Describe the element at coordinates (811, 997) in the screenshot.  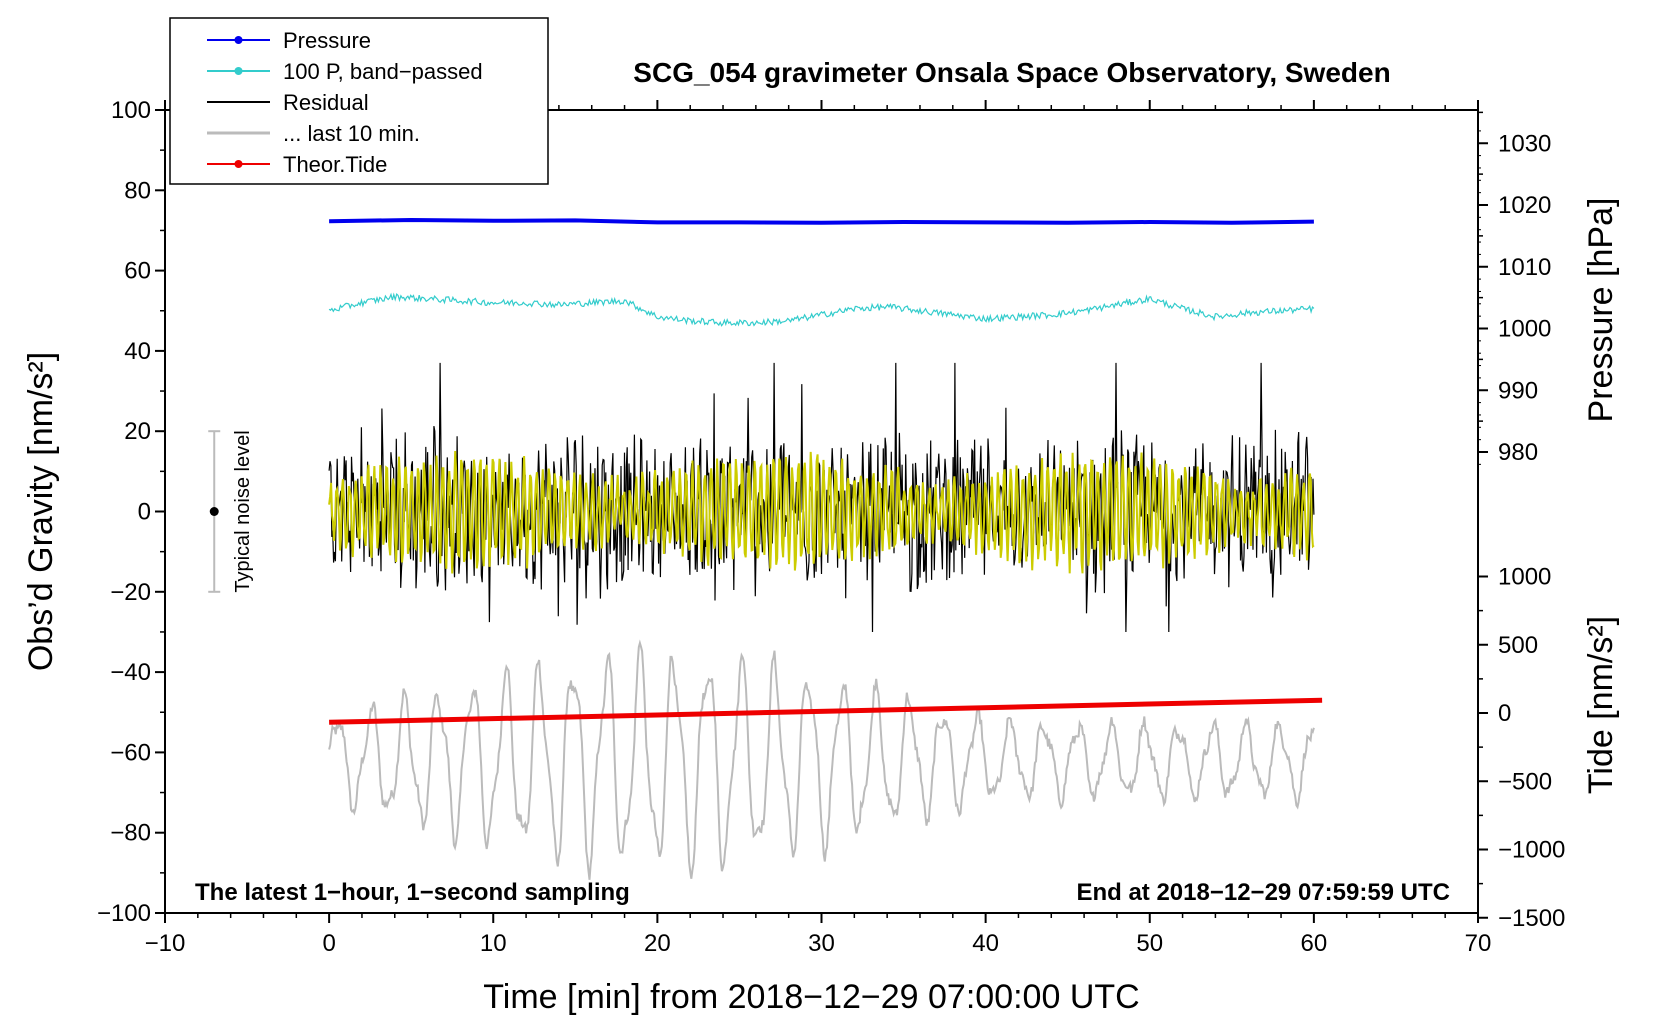
I see `x-axis-title: Time [min] from 2018−12−29 07:00:00 UTC` at that location.